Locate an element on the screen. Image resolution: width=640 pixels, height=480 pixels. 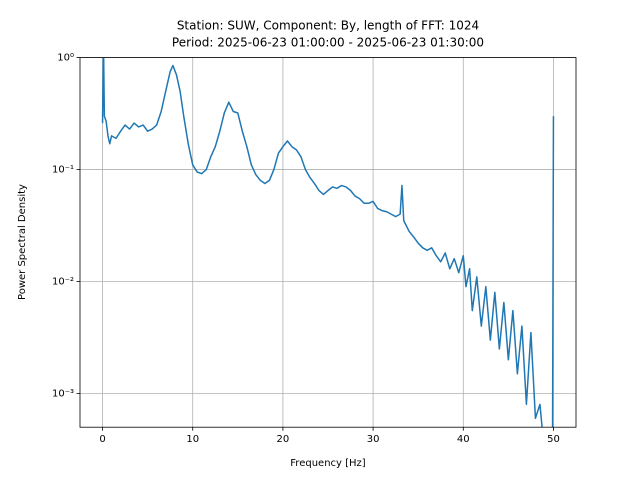
x-tick-label: 50 is located at coordinates (553, 439).